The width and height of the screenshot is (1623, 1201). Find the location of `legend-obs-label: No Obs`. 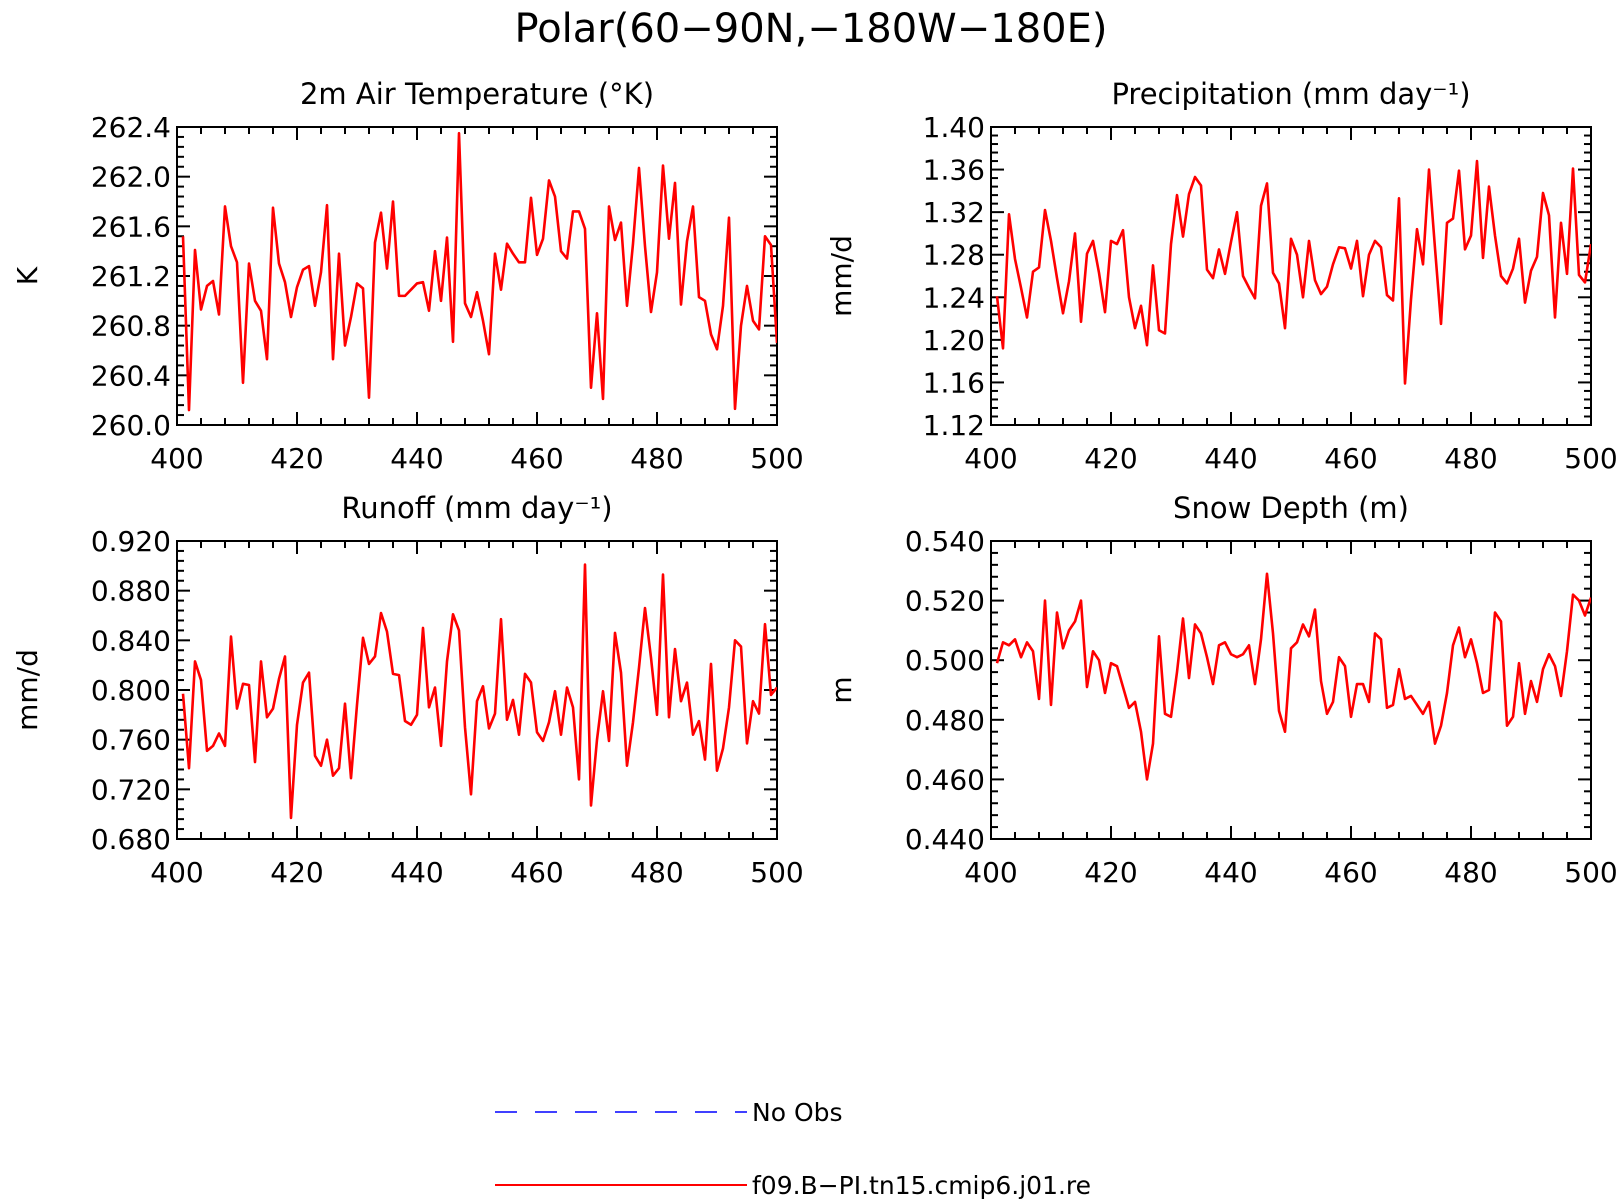

legend-obs-label: No Obs is located at coordinates (797, 1112).